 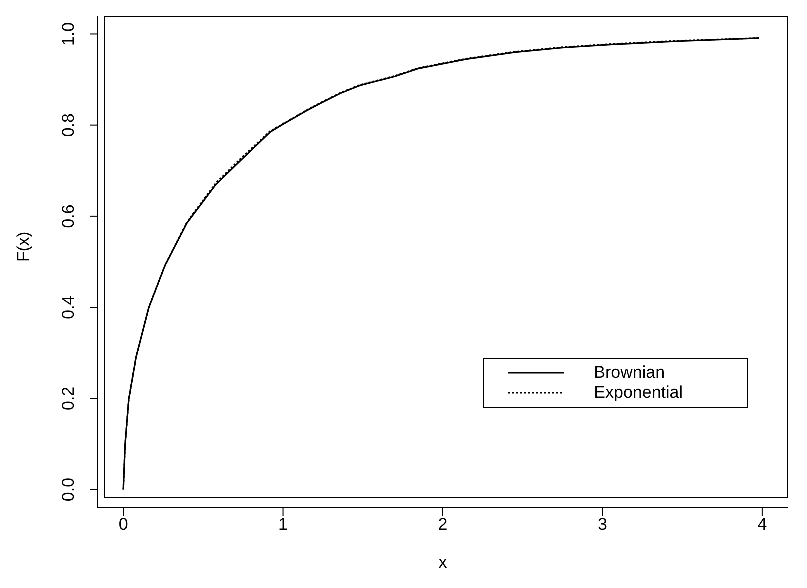 I want to click on x-tick-label: 1, so click(x=283, y=524).